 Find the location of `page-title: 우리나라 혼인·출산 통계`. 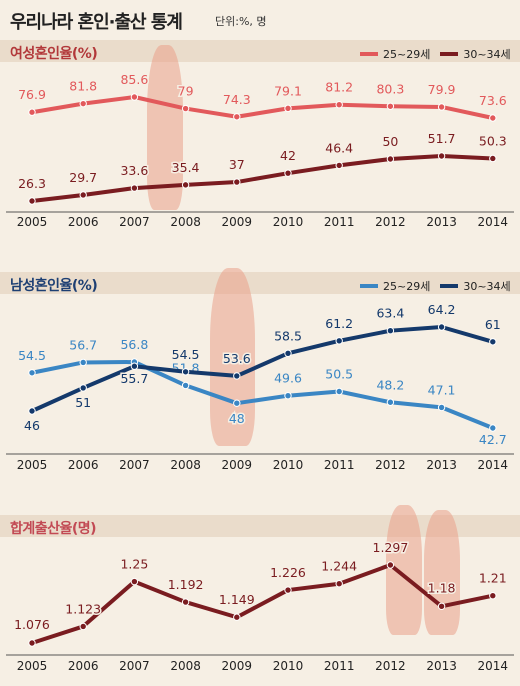

page-title: 우리나라 혼인·출산 통계 is located at coordinates (96, 22).